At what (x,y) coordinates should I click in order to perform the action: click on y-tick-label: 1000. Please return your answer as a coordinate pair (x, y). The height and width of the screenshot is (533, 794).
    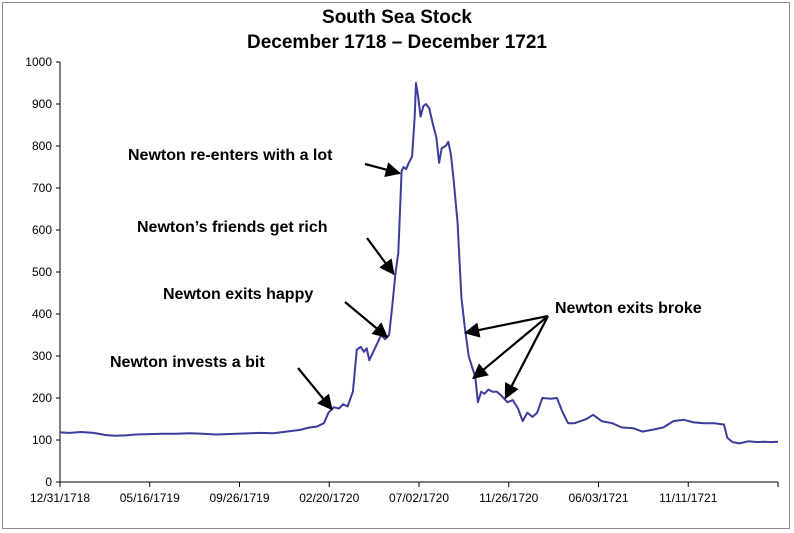
    Looking at the image, I should click on (38, 62).